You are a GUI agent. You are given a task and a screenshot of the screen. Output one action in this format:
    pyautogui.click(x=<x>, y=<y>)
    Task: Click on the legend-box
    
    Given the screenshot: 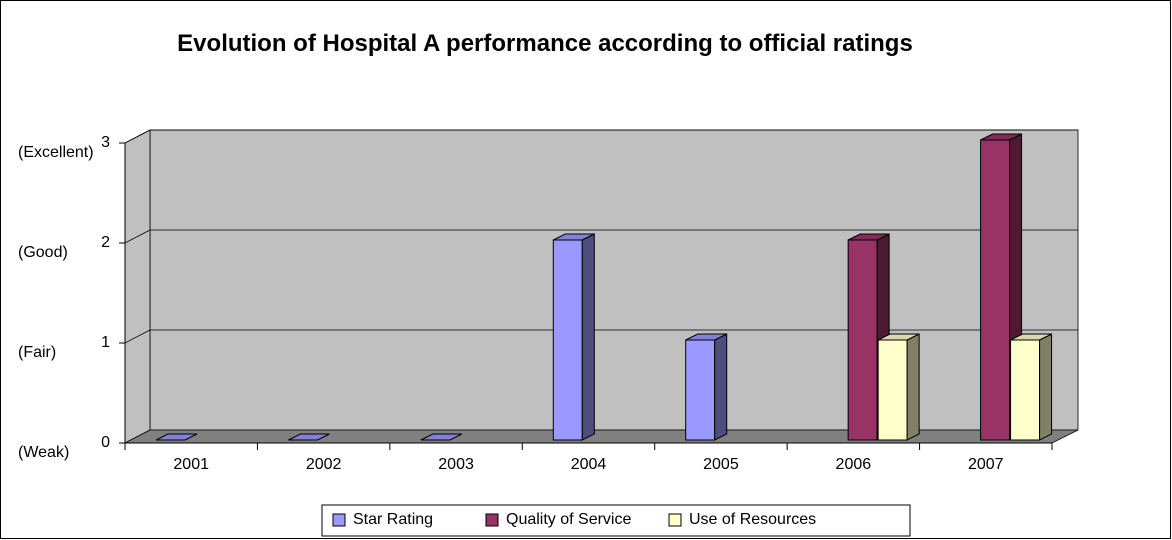 What is the action you would take?
    pyautogui.click(x=616, y=520)
    